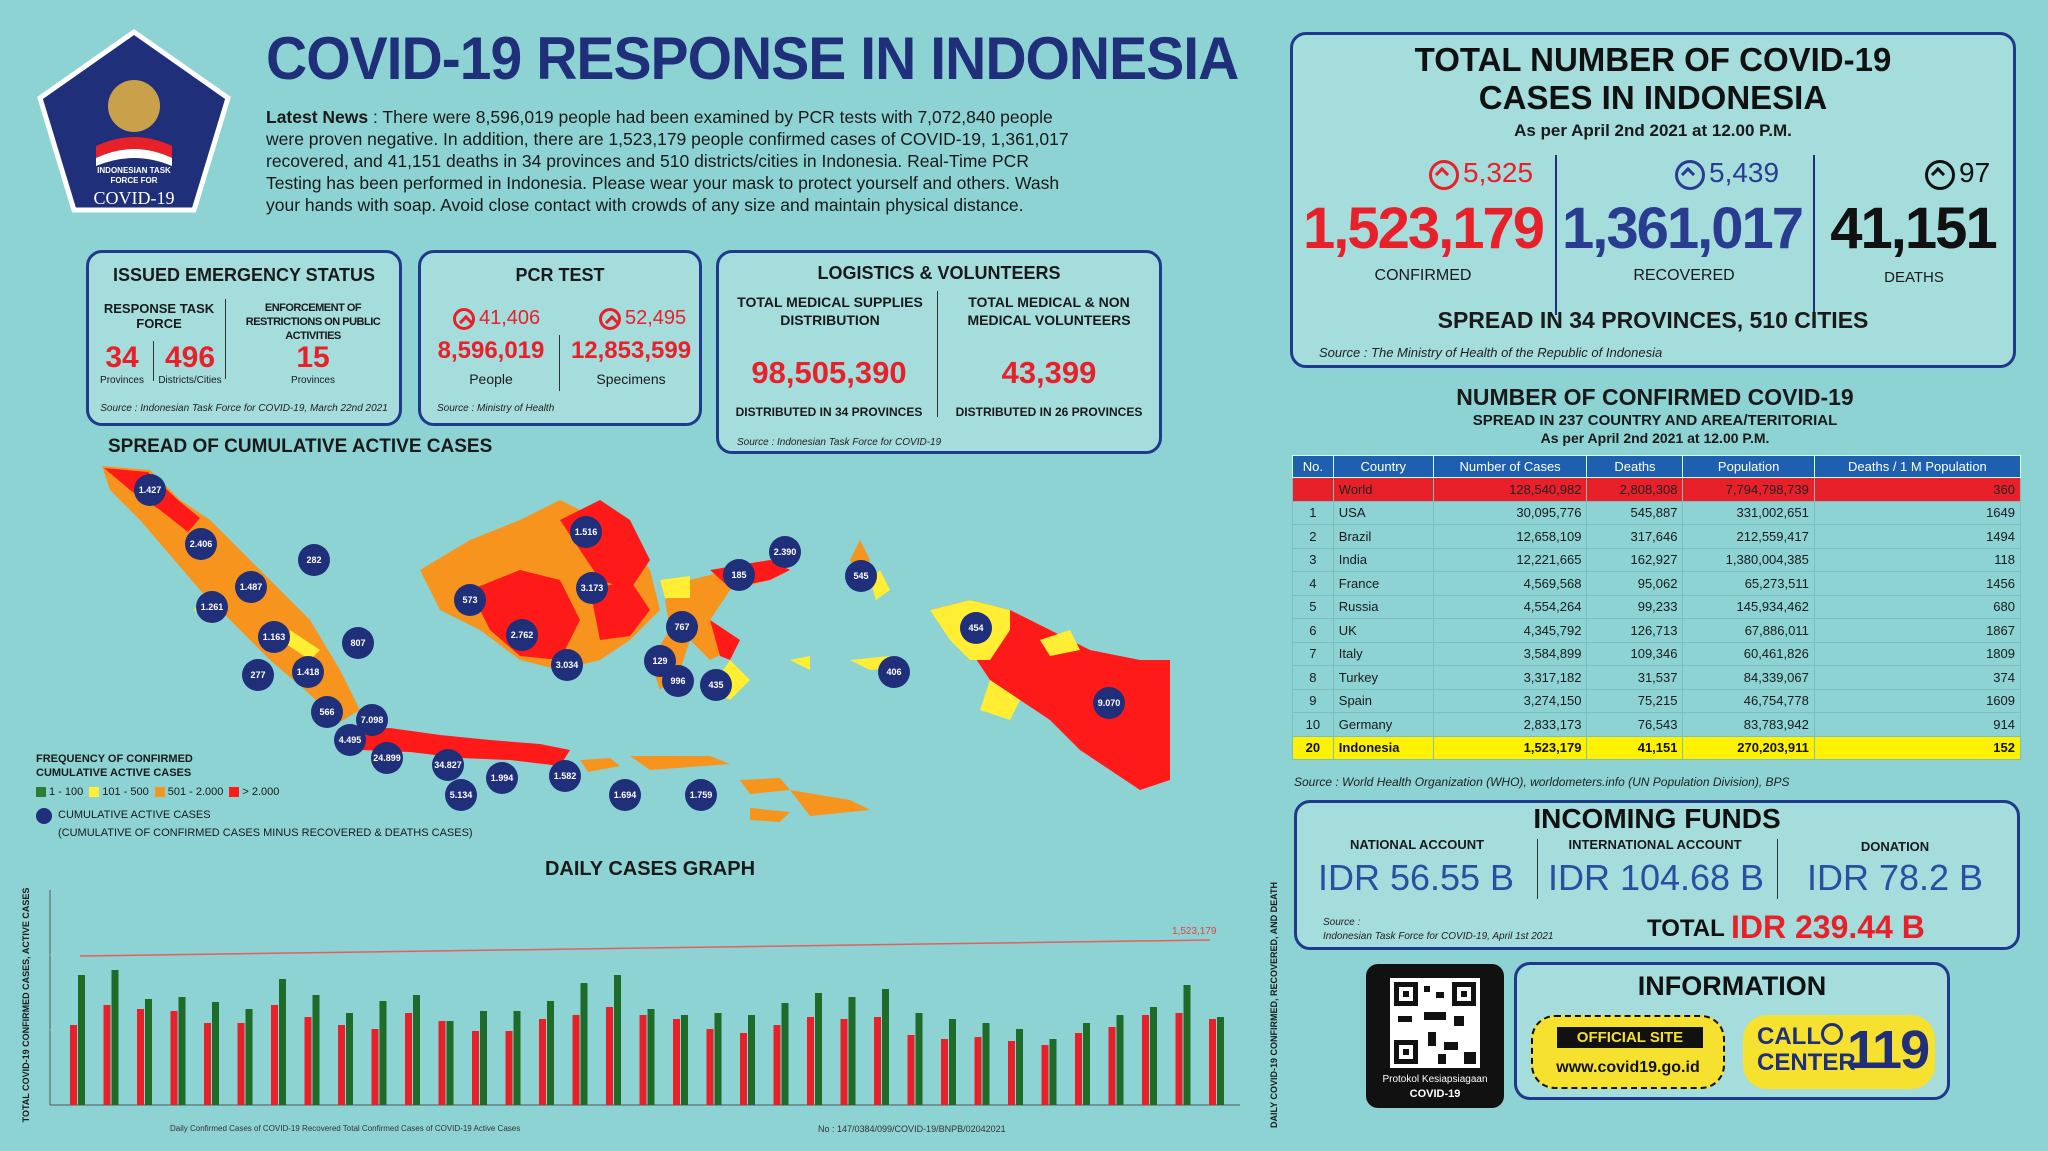 This screenshot has height=1151, width=2048. Describe the element at coordinates (1732, 986) in the screenshot. I see `information-title: INFORMATION` at that location.